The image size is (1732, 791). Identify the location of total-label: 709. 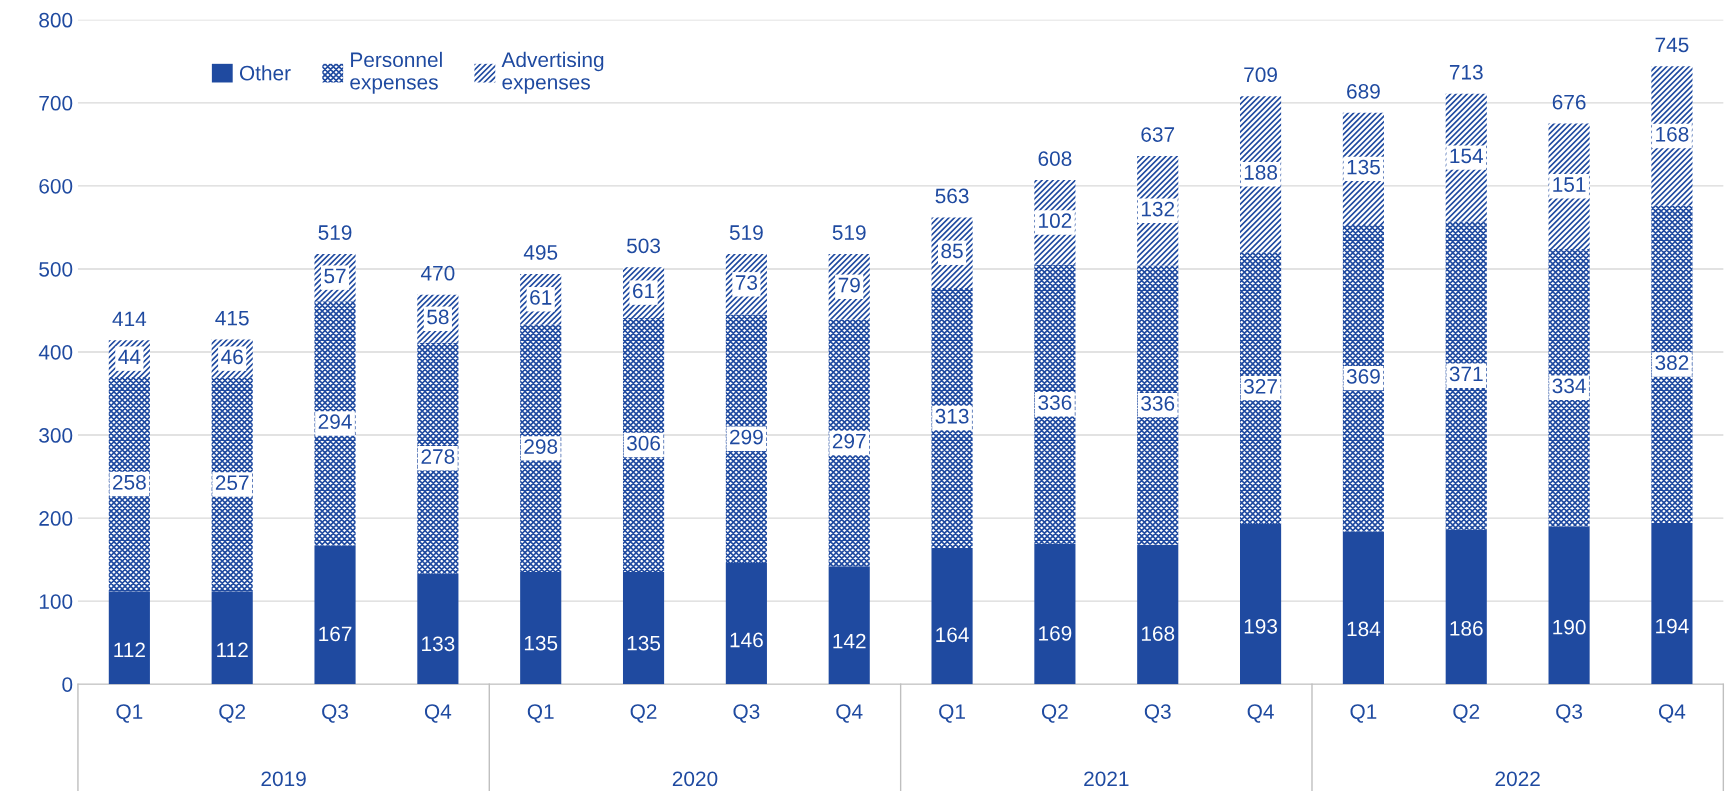
(1260, 75).